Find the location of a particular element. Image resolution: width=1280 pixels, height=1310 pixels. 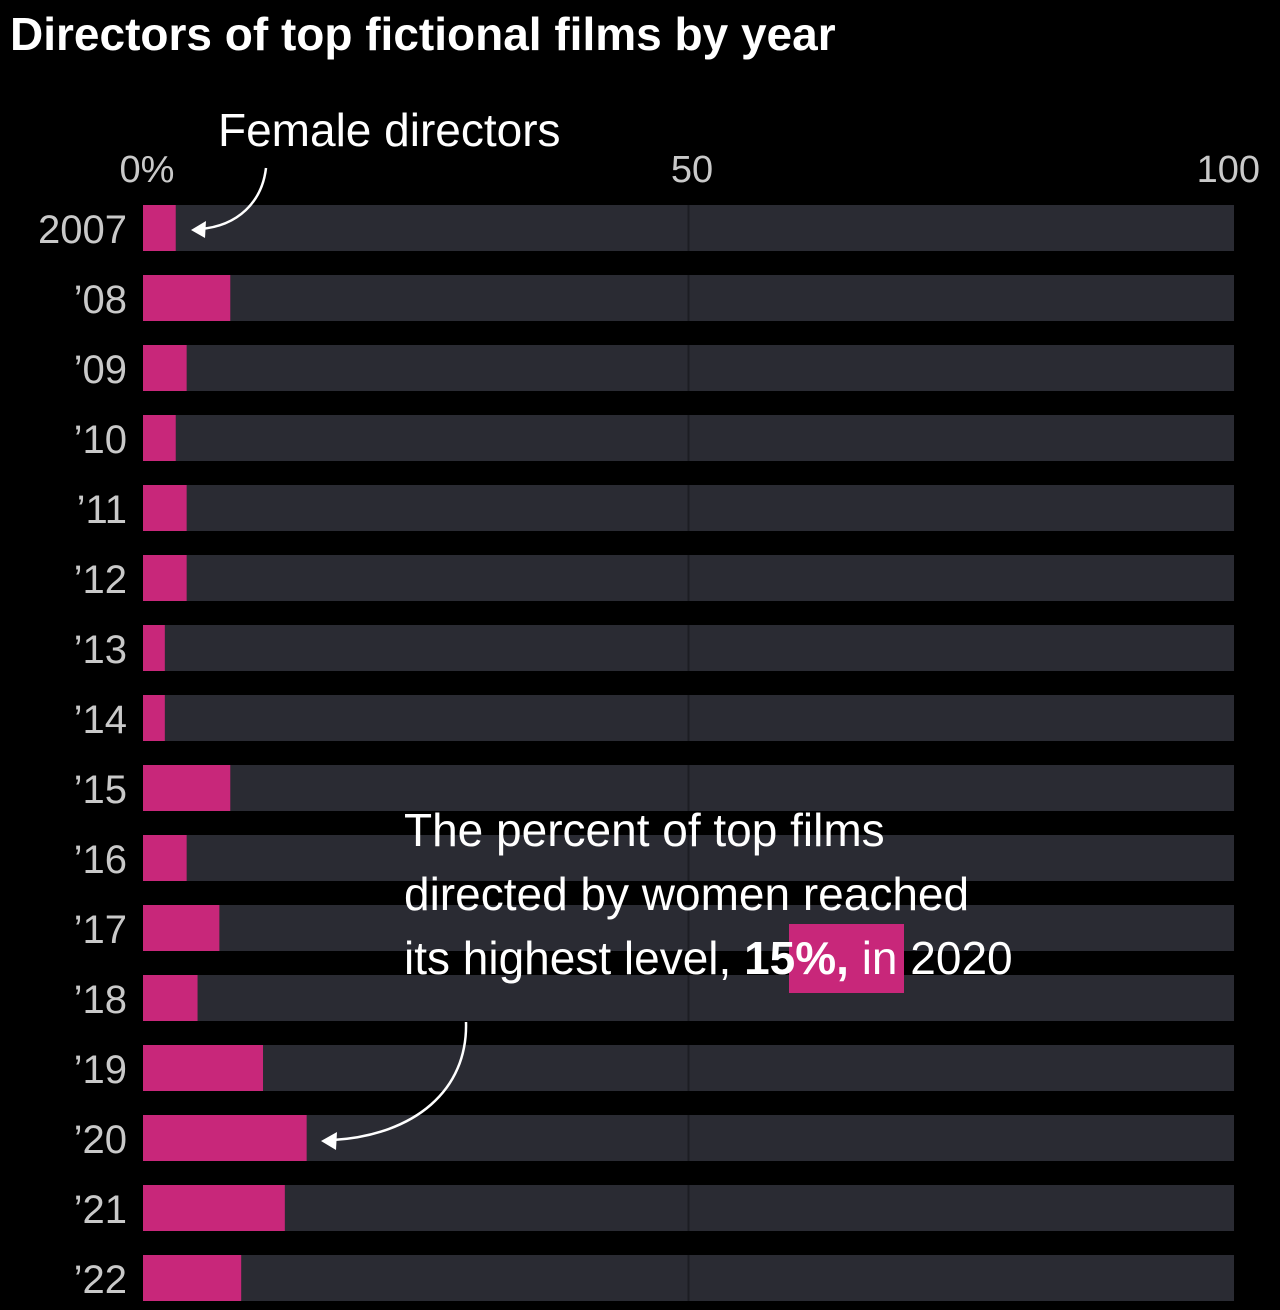

category-label-0: 2007 is located at coordinates (82, 230).